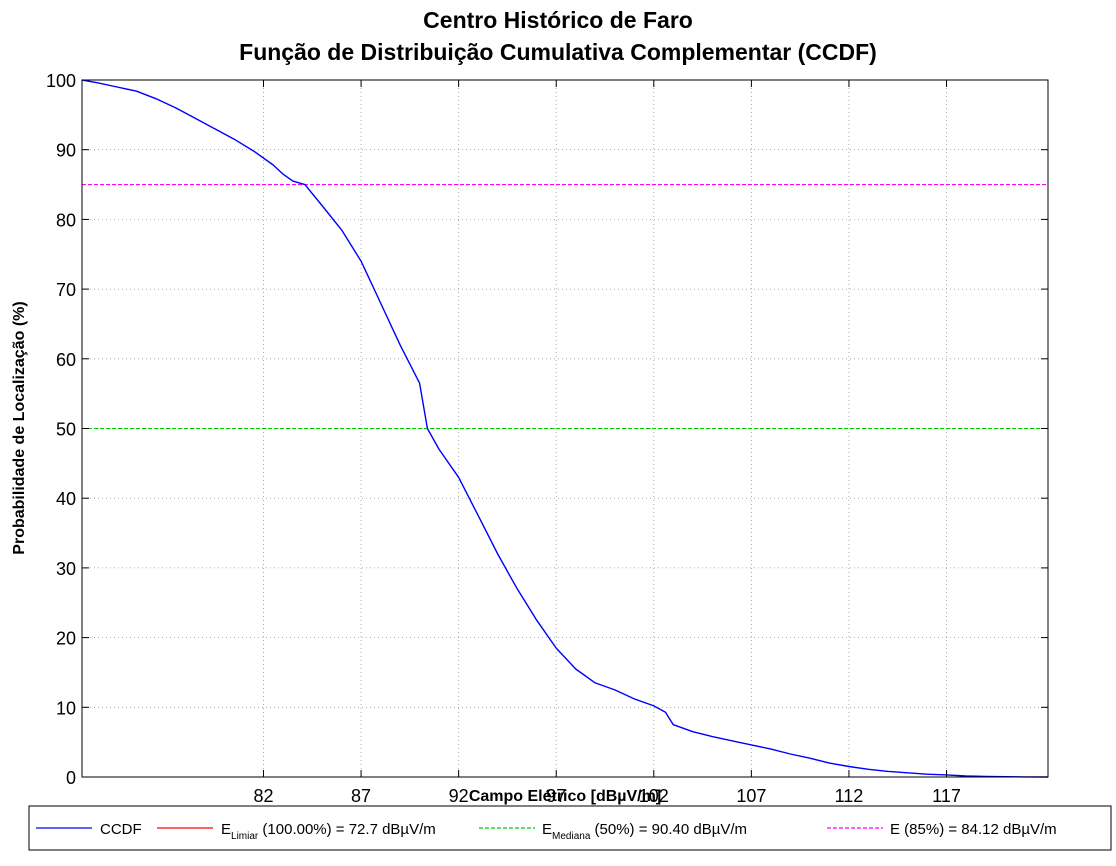  Describe the element at coordinates (459, 796) in the screenshot. I see `x-tick-label: 92` at that location.